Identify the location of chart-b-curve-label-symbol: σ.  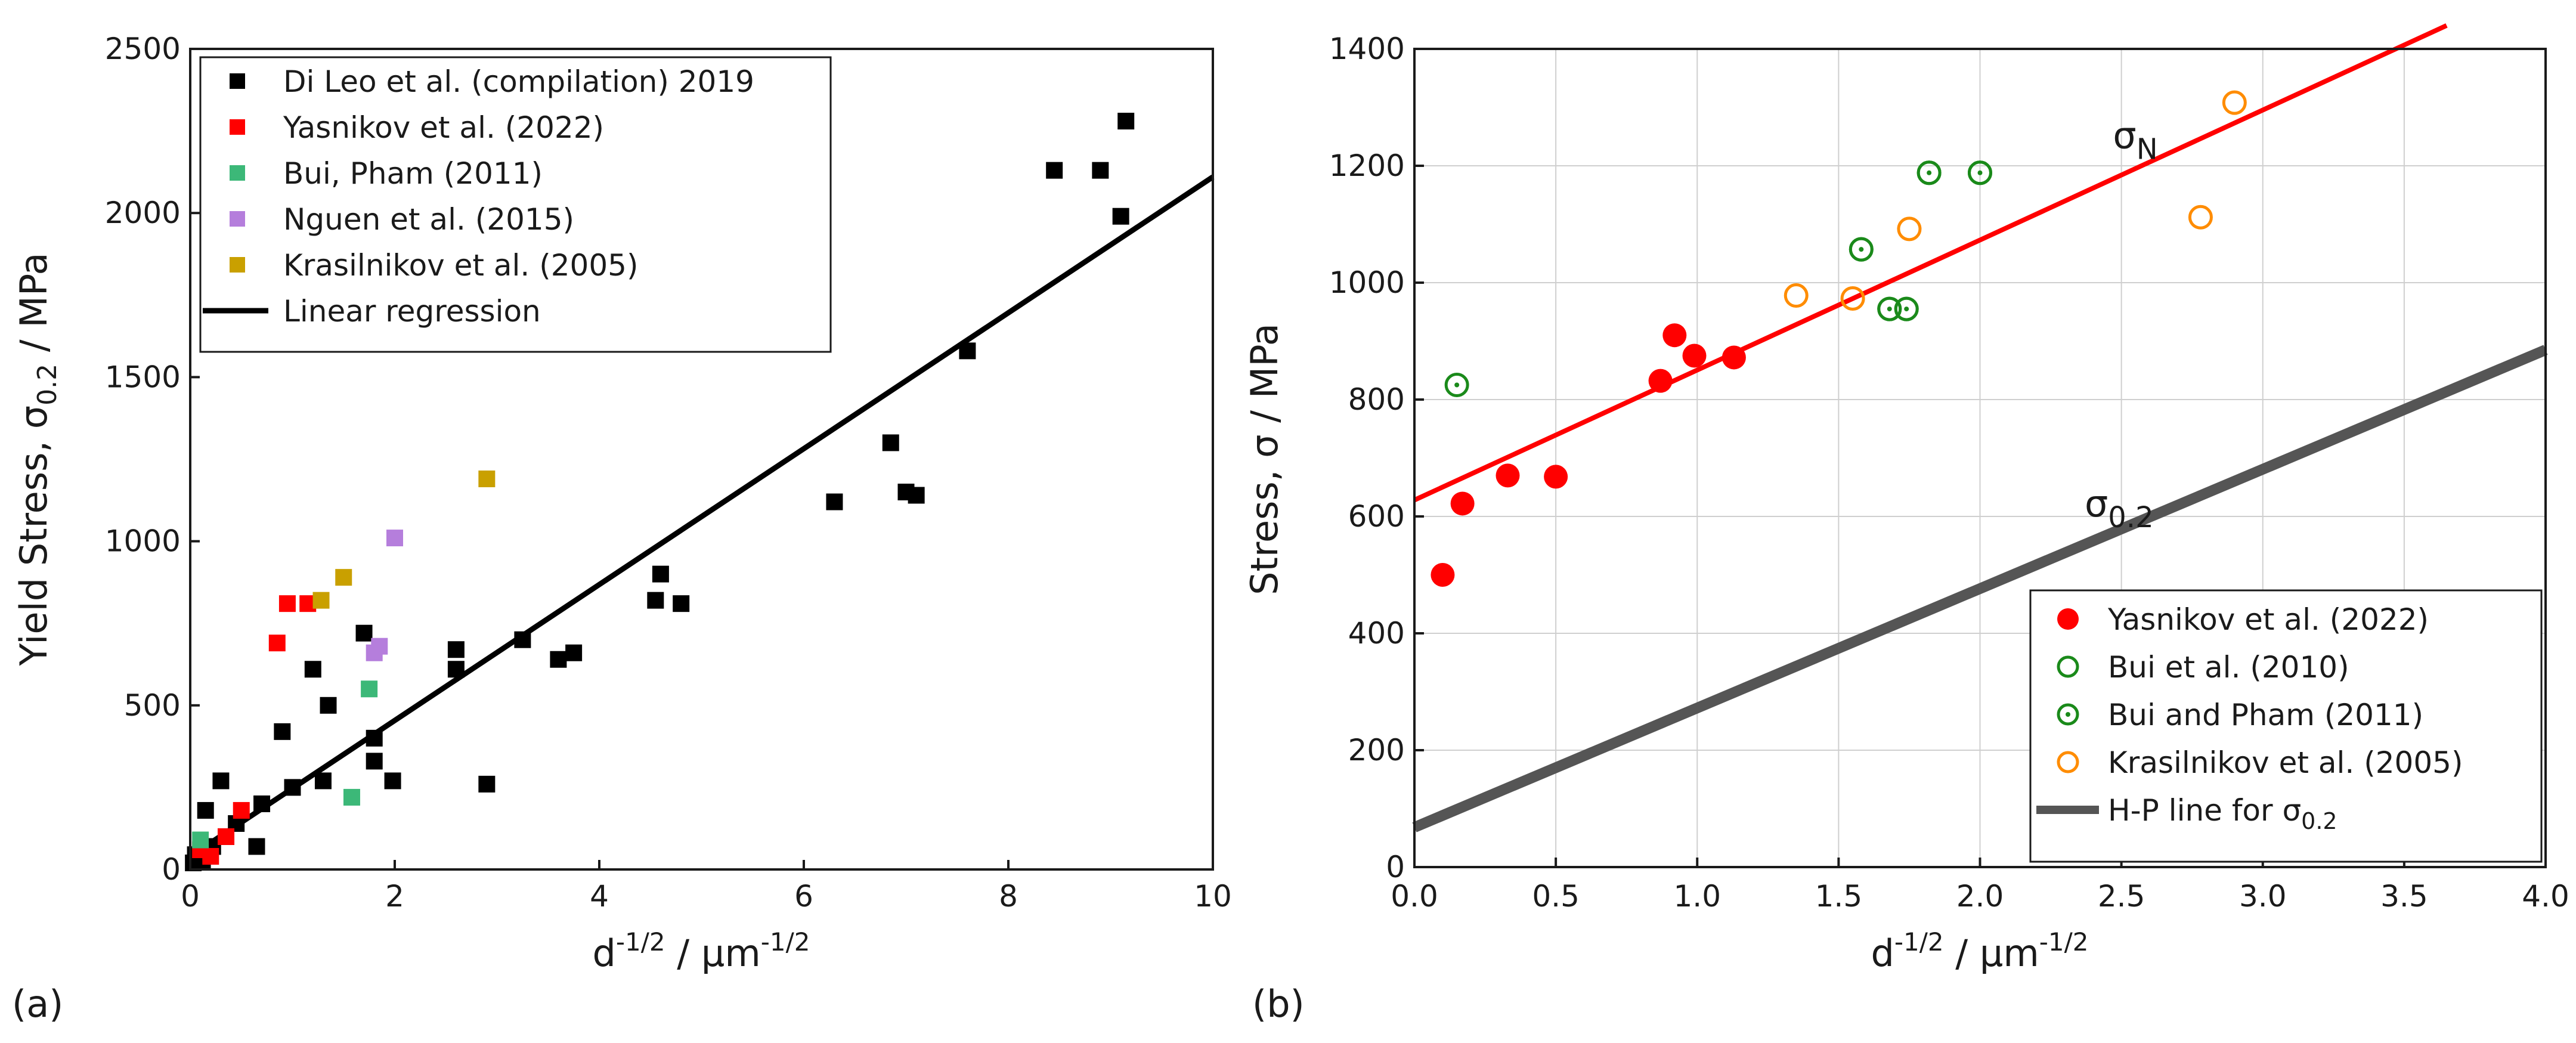
(2096, 503).